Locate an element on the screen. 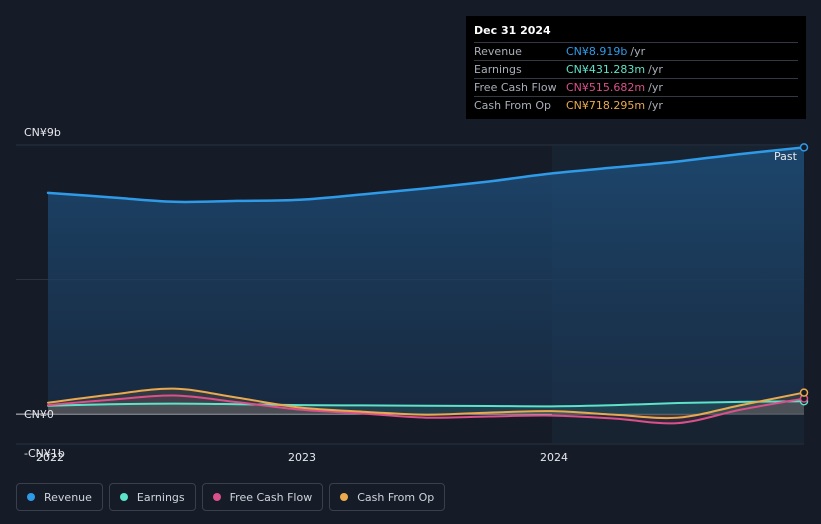 The width and height of the screenshot is (821, 524). legend-item-free-cash-flow: Free Cash Flow is located at coordinates (262, 497).